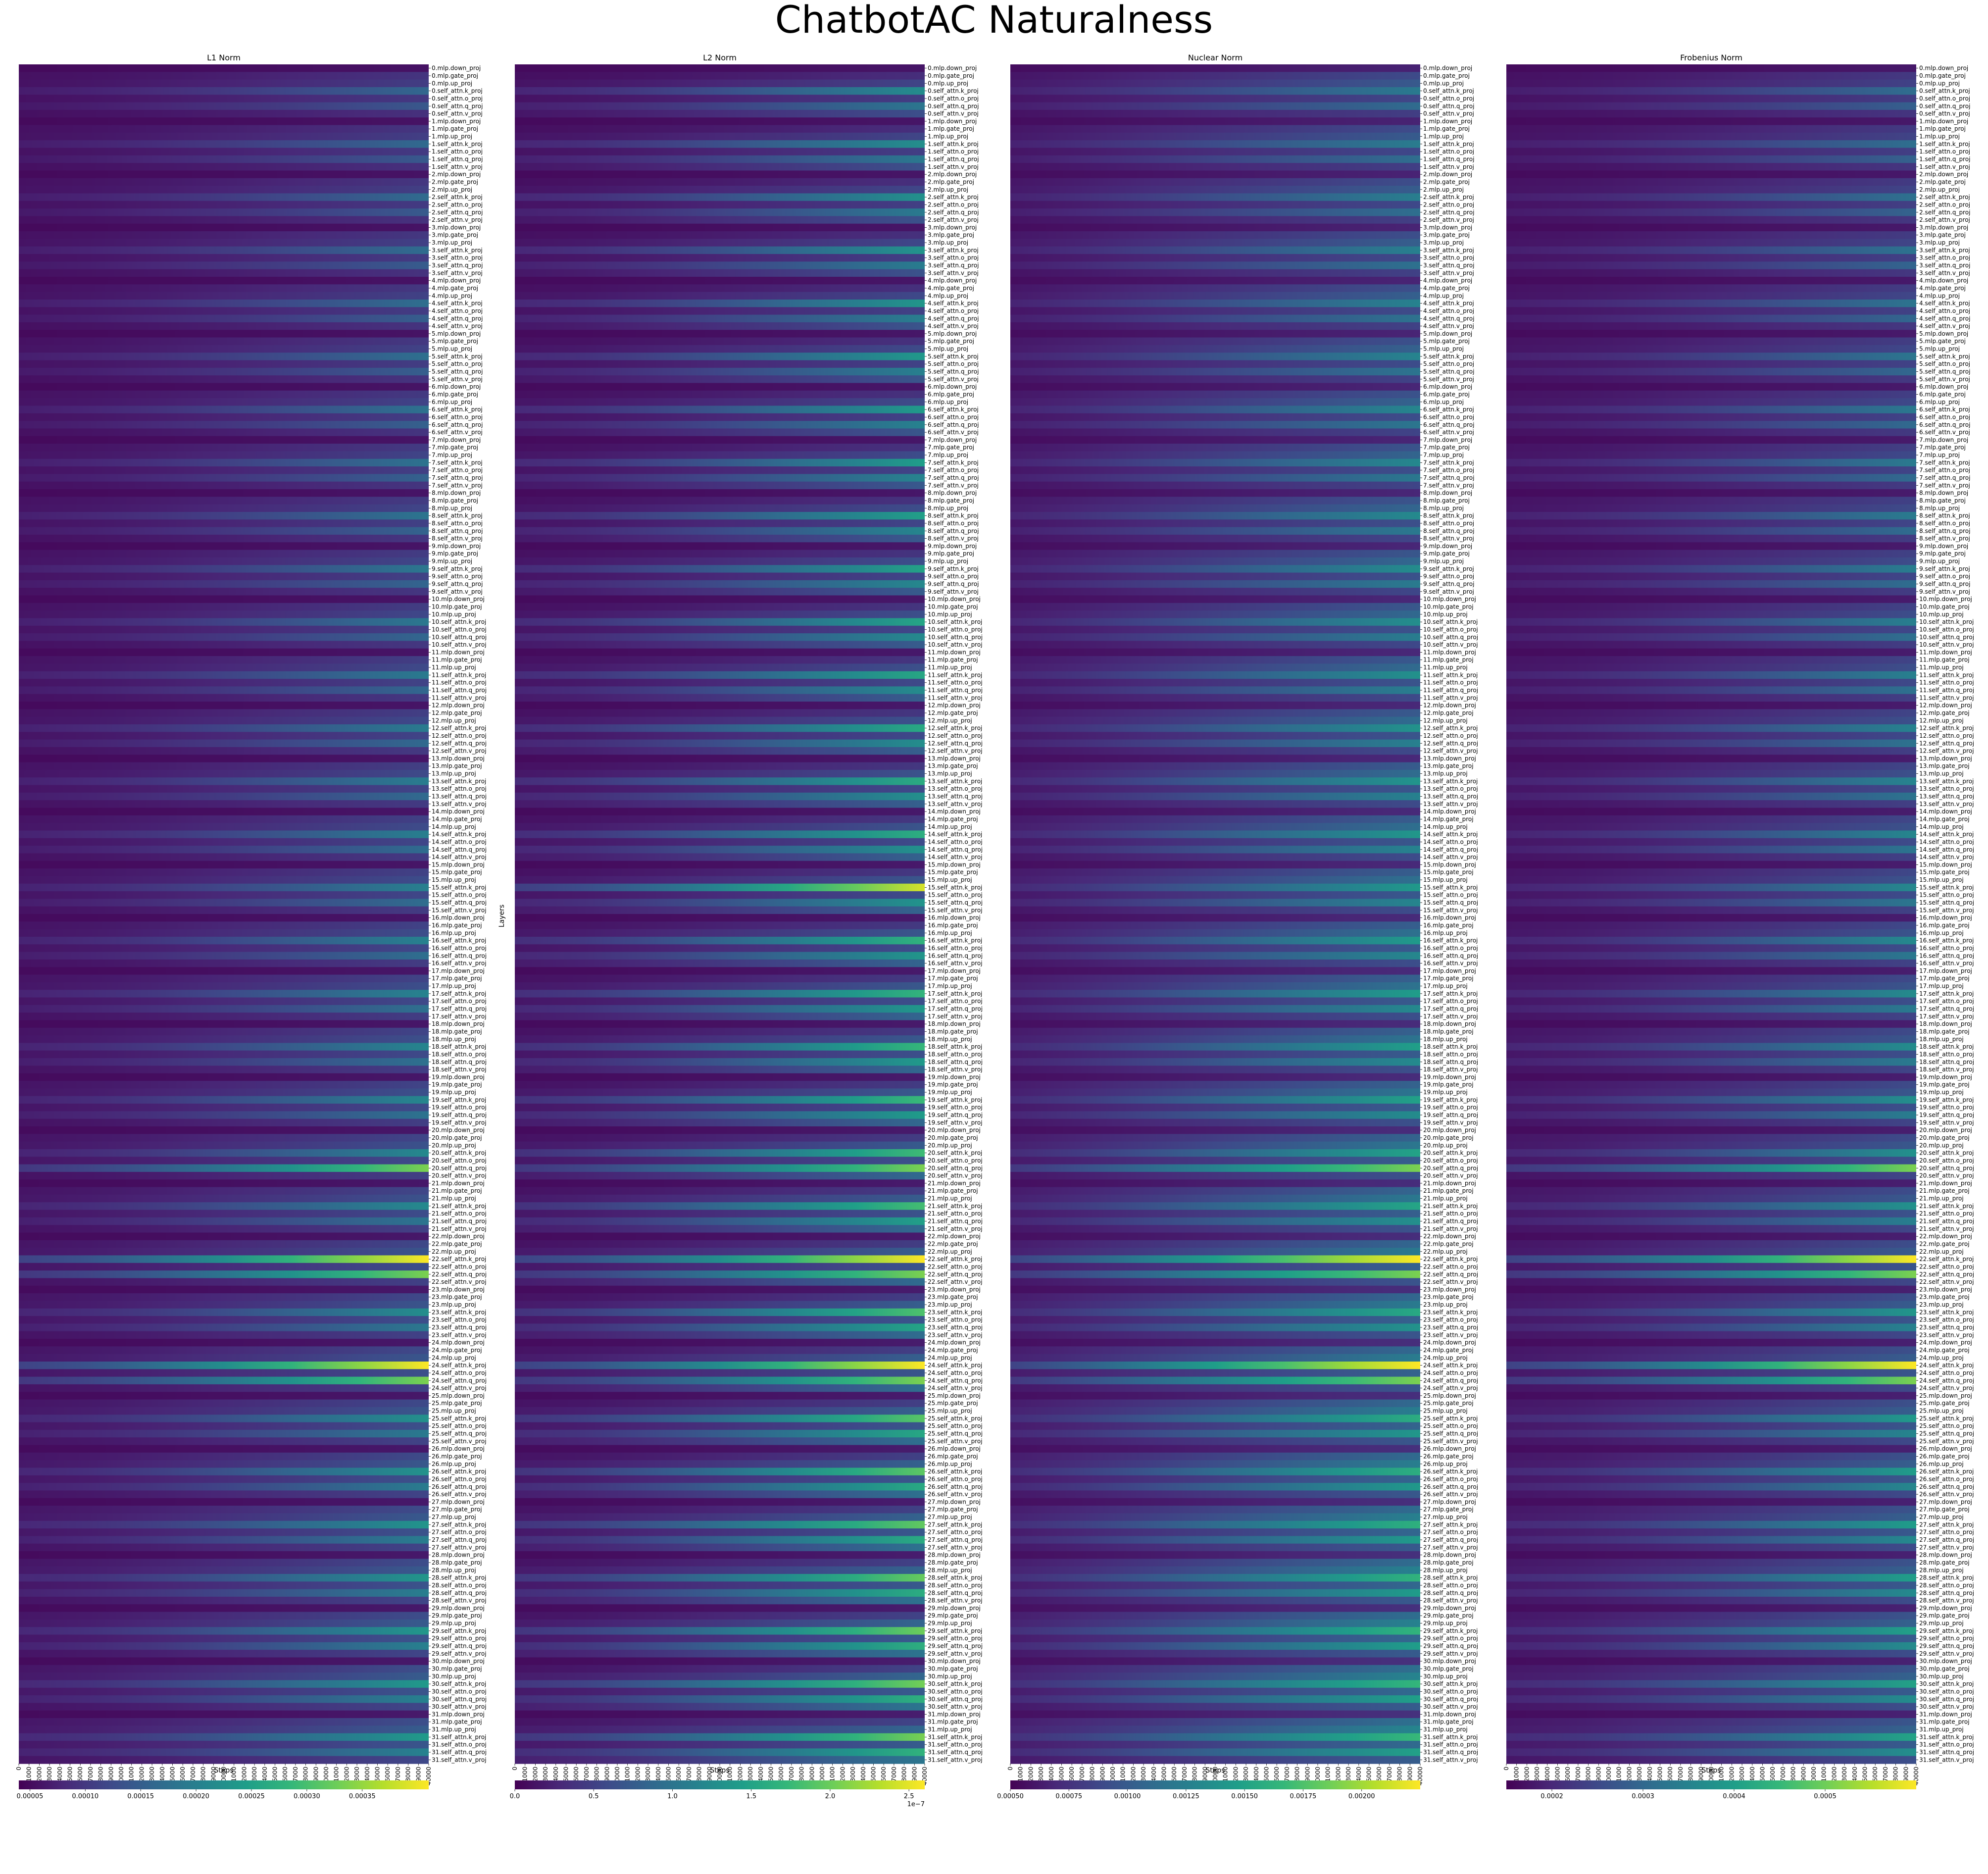 The height and width of the screenshot is (1874, 1988). What do you see at coordinates (454, 667) in the screenshot?
I see `row-label: 11.mlp.up_proj` at bounding box center [454, 667].